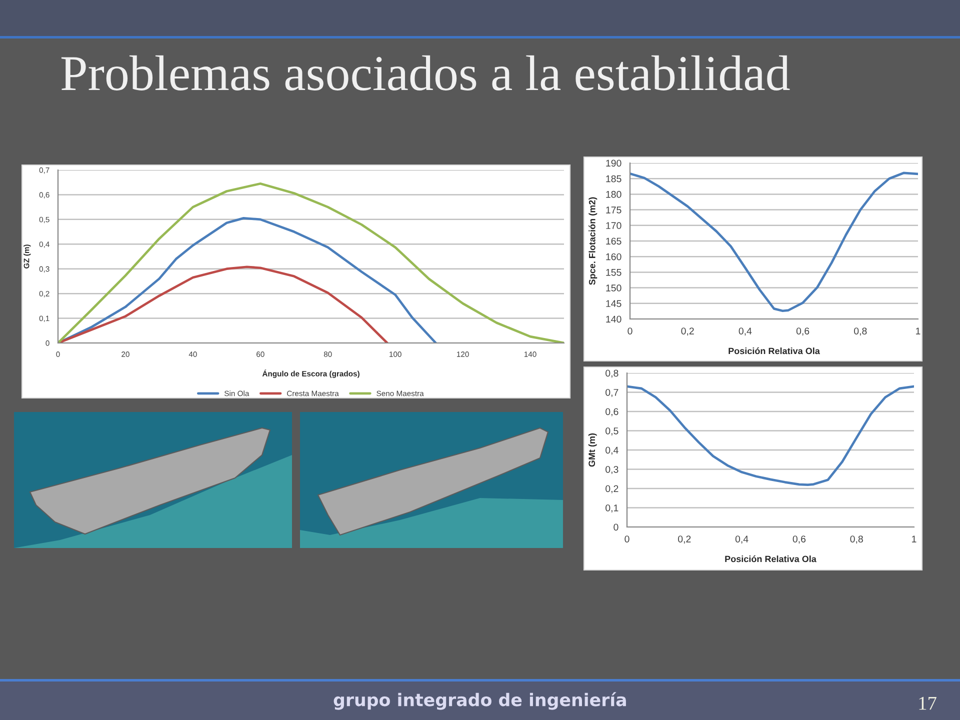 Image resolution: width=960 pixels, height=720 pixels. I want to click on y-tick-label: 0,6, so click(612, 412).